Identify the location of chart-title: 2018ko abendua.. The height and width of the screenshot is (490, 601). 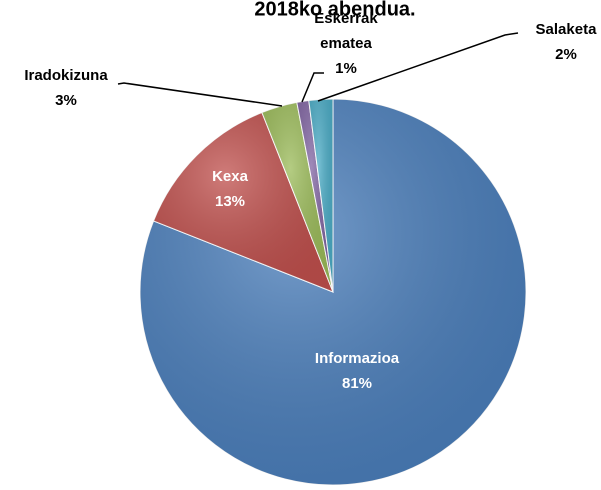
(334, 10).